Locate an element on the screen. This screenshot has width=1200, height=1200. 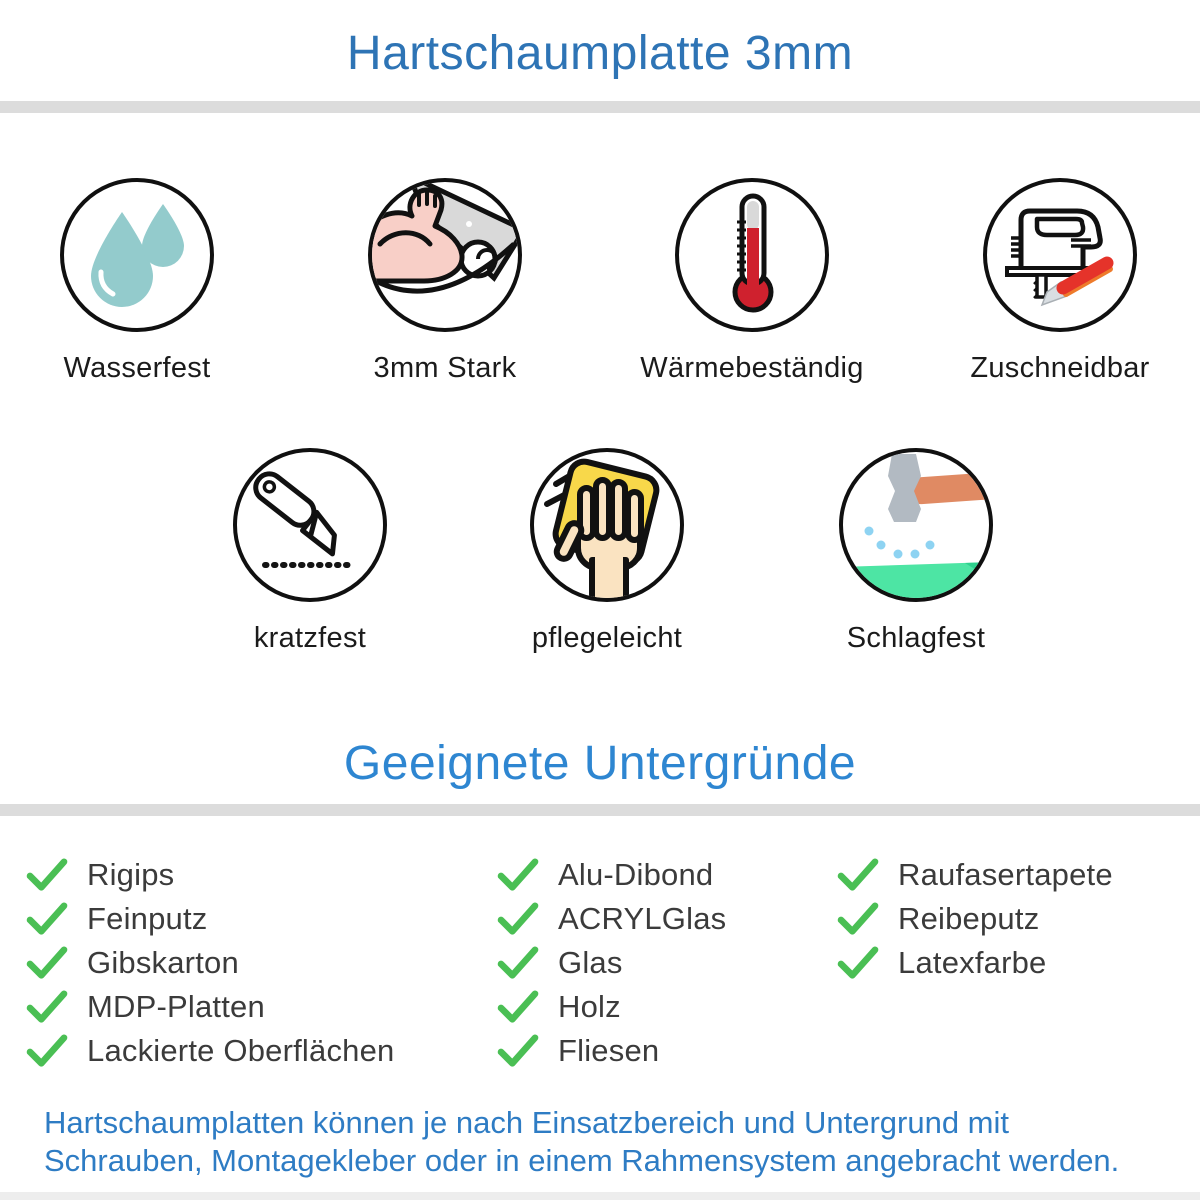
water-drops-icon is located at coordinates (137, 255).